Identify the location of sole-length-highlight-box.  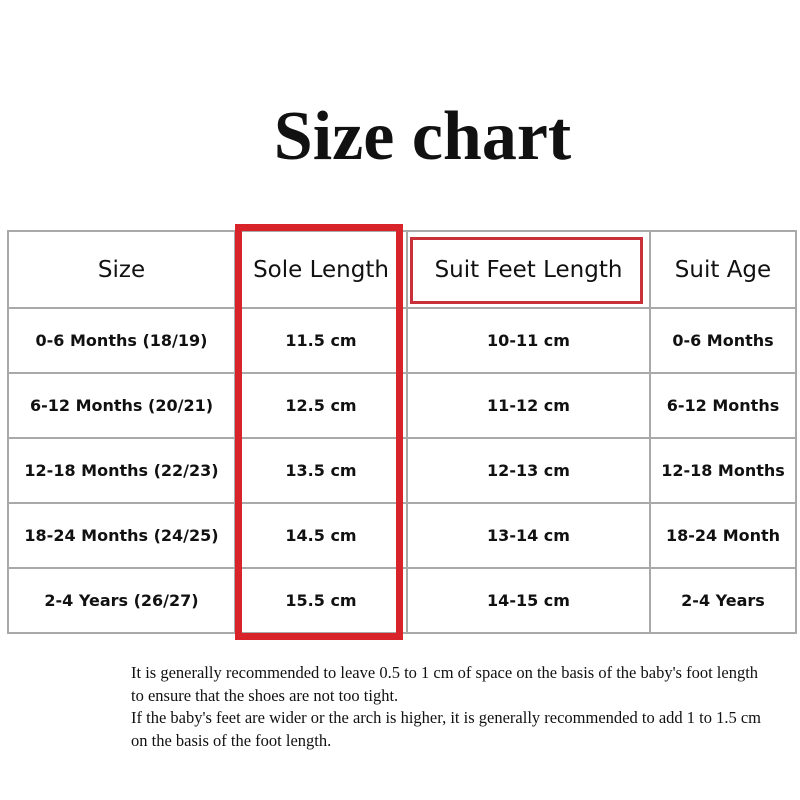
(319, 432).